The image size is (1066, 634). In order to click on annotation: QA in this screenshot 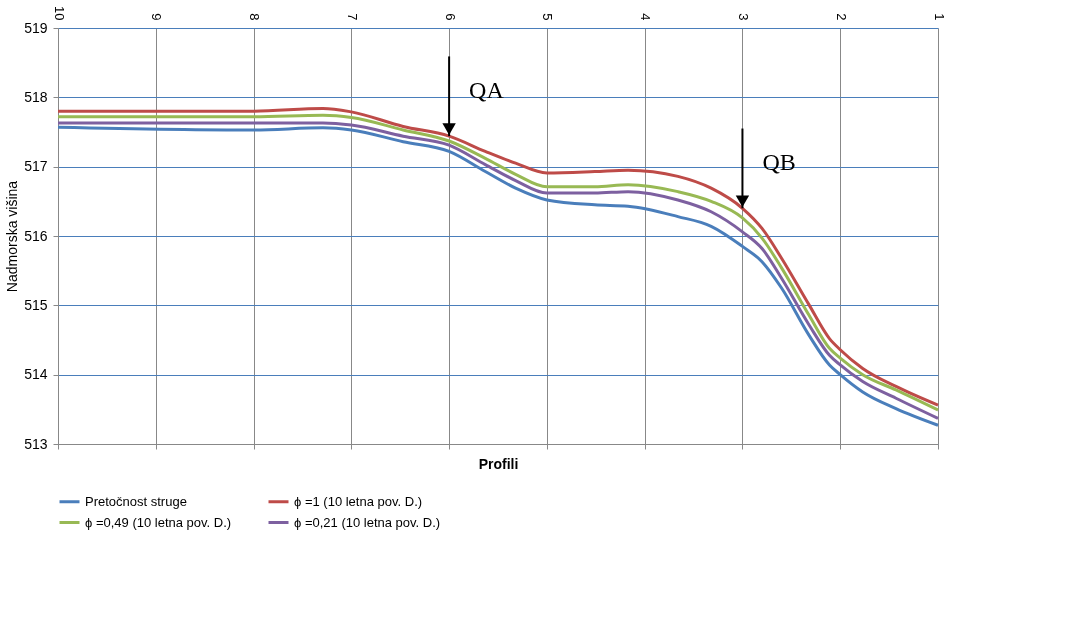, I will do `click(487, 90)`.